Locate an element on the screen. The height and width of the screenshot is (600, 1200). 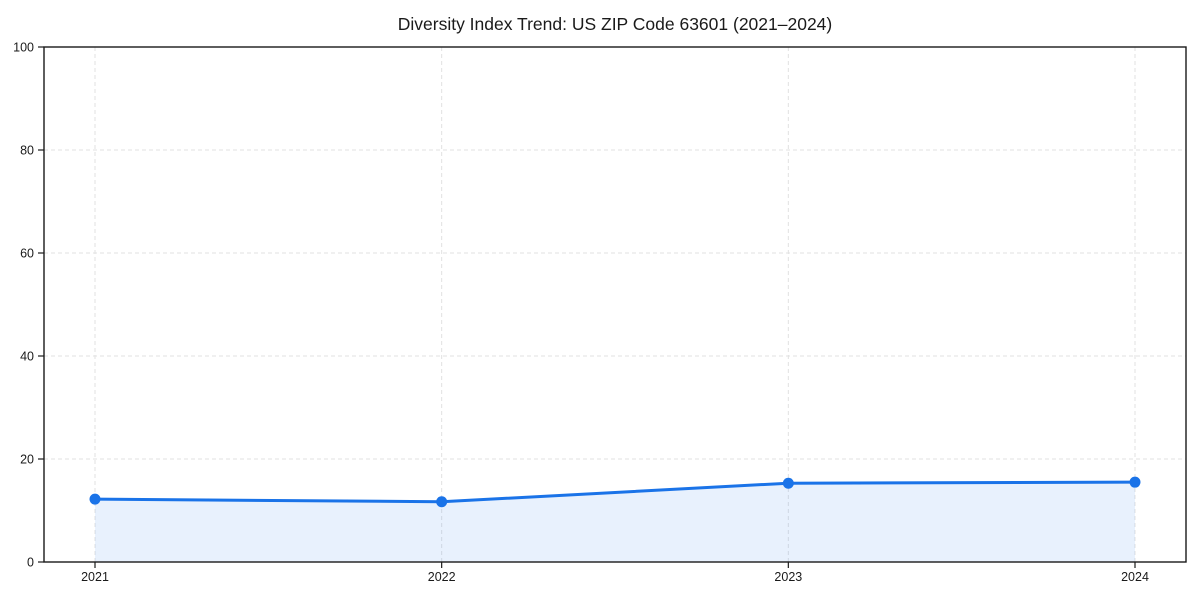
trend-line-layer is located at coordinates (615, 492).